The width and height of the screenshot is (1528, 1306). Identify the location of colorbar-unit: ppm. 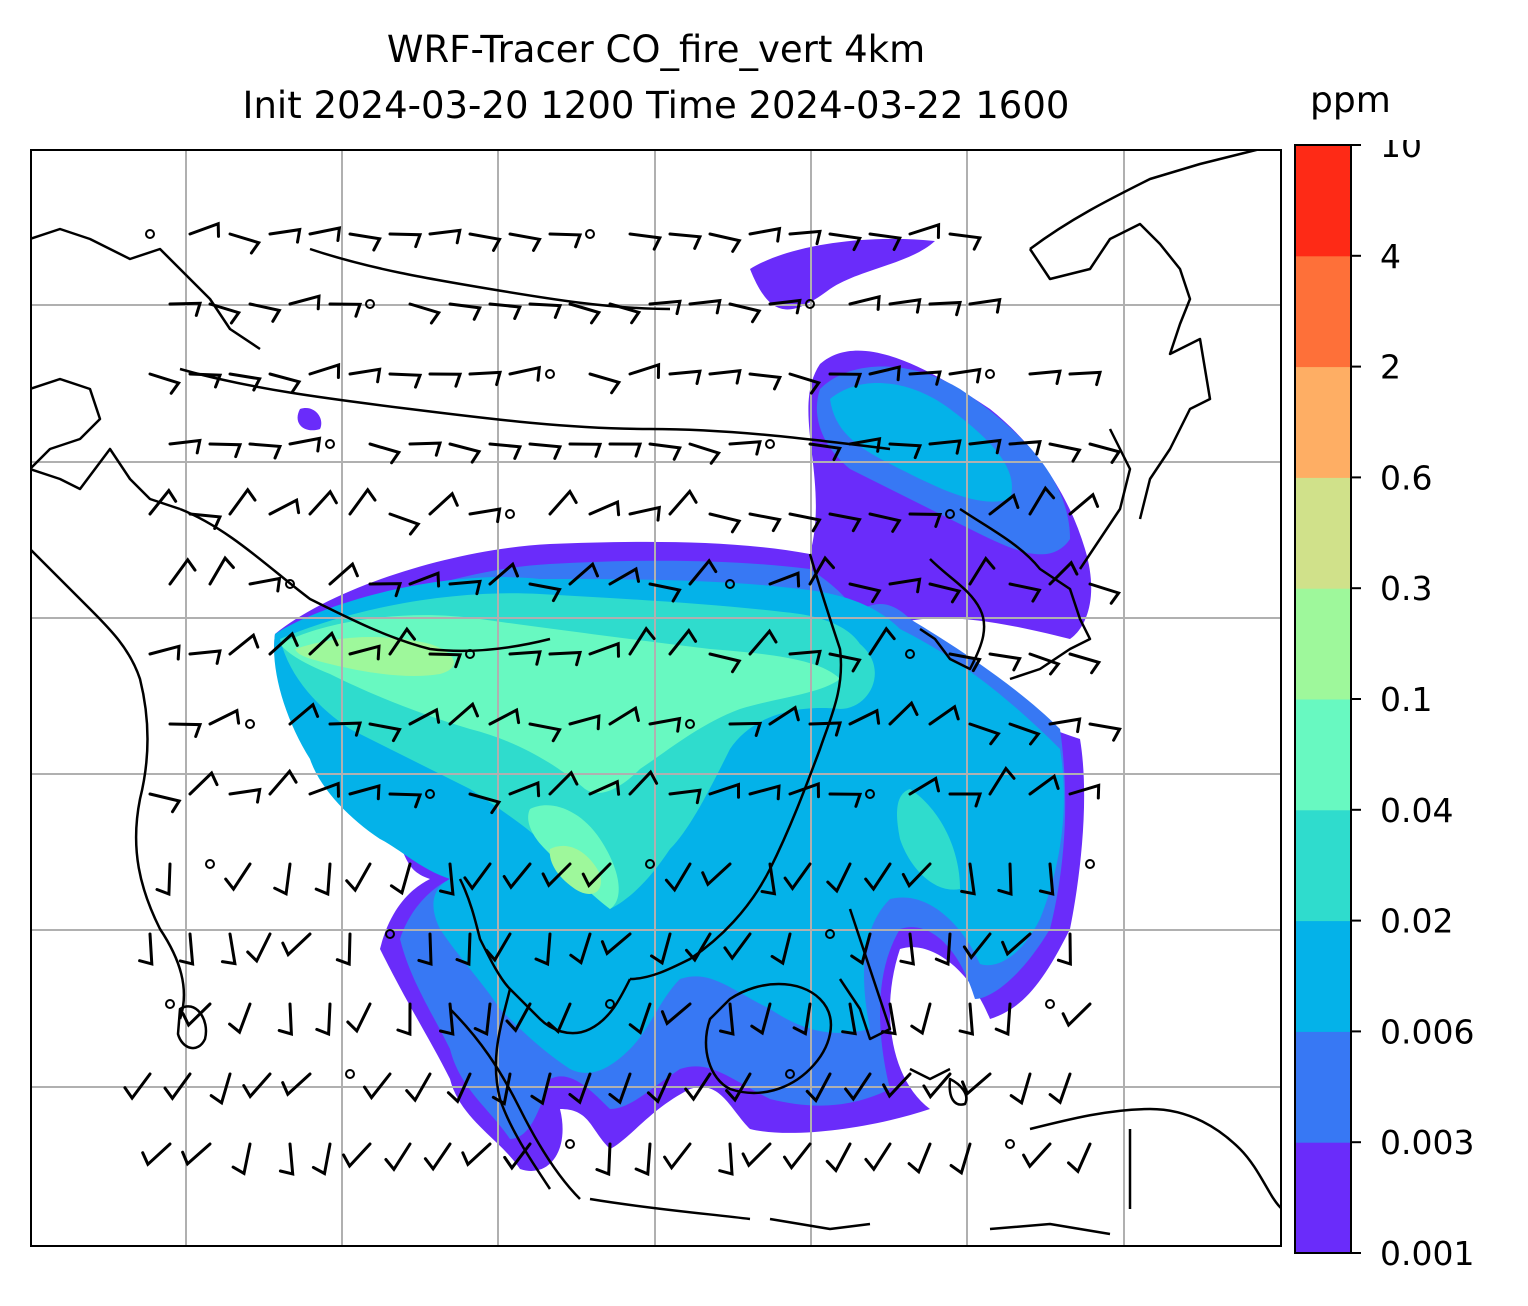
(1350, 100).